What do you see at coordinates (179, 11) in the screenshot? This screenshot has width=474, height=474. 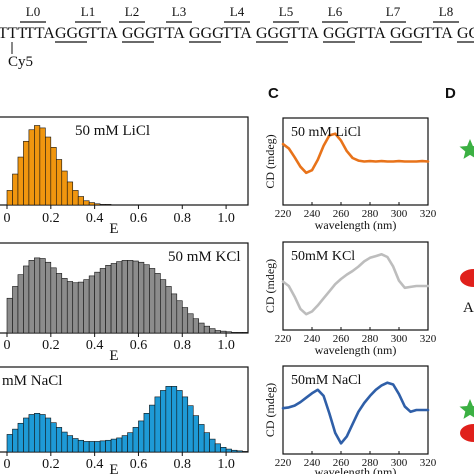 I see `loop-label: L3` at bounding box center [179, 11].